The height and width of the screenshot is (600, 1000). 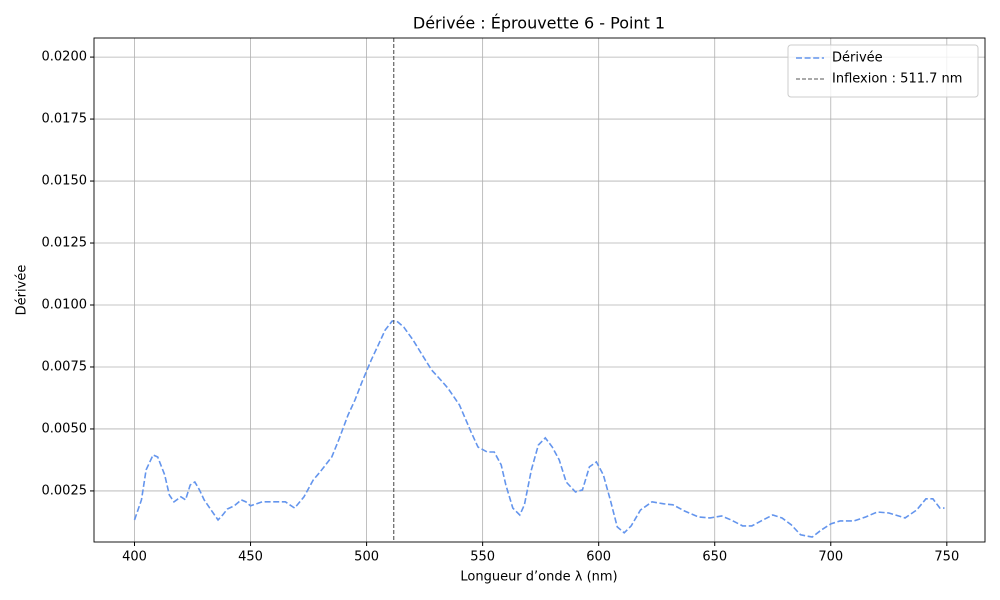 I want to click on y-tick-label: 0.0150, so click(x=65, y=181).